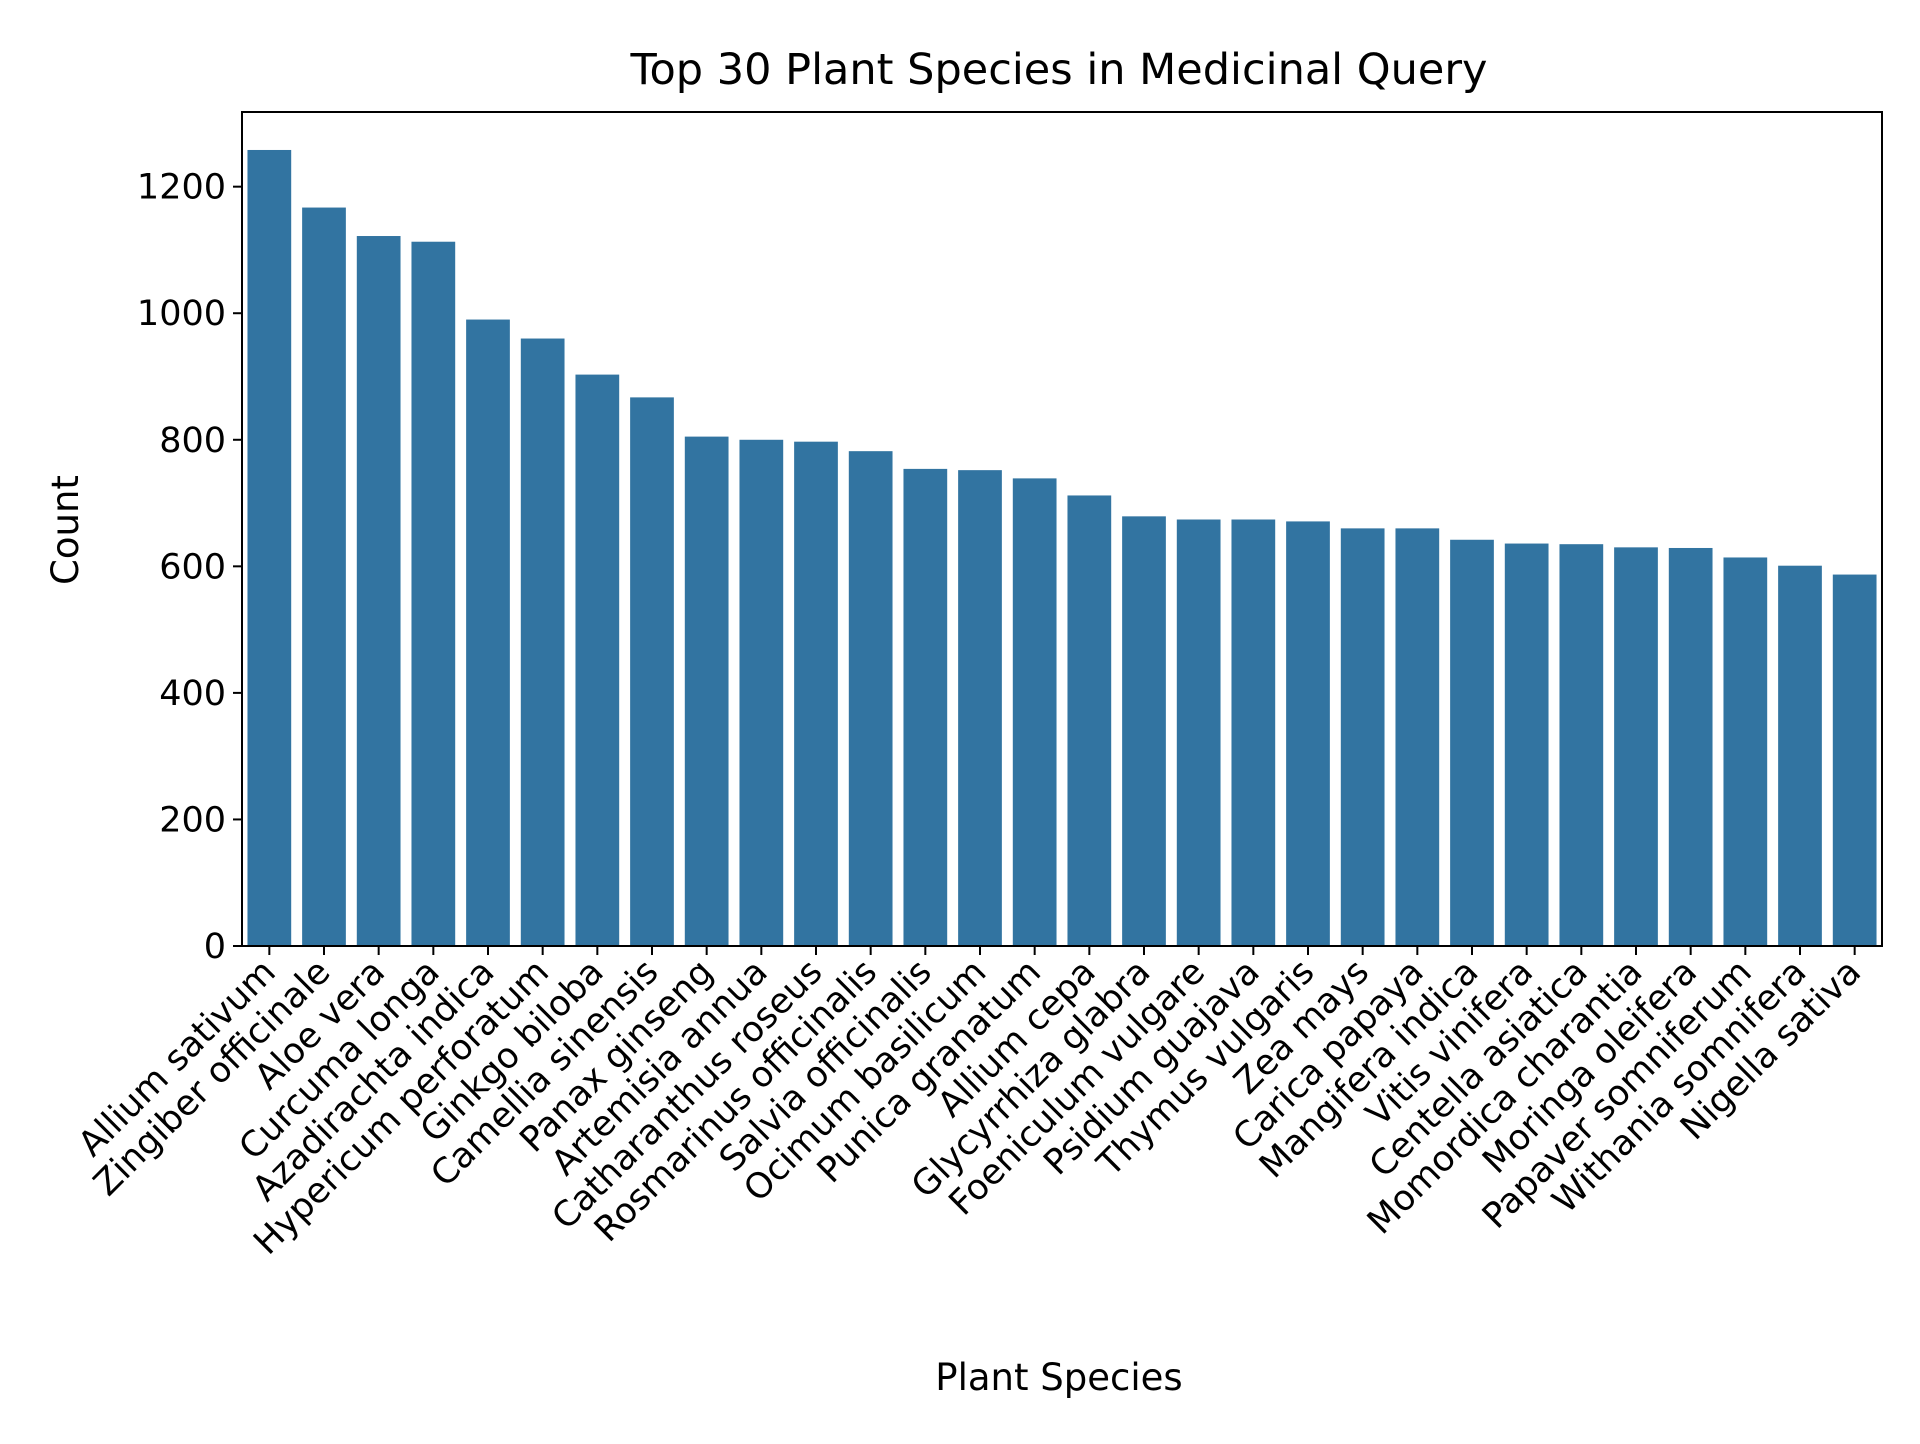  What do you see at coordinates (65, 530) in the screenshot?
I see `y-axis-label: Count` at bounding box center [65, 530].